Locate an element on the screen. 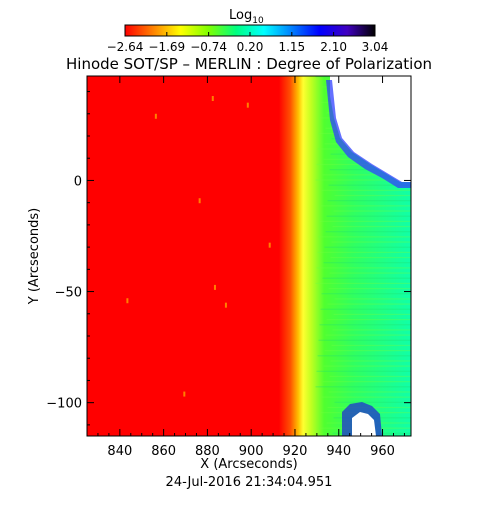 This screenshot has width=498, height=516. y-axis-label: Y (Arcseconds) is located at coordinates (34, 256).